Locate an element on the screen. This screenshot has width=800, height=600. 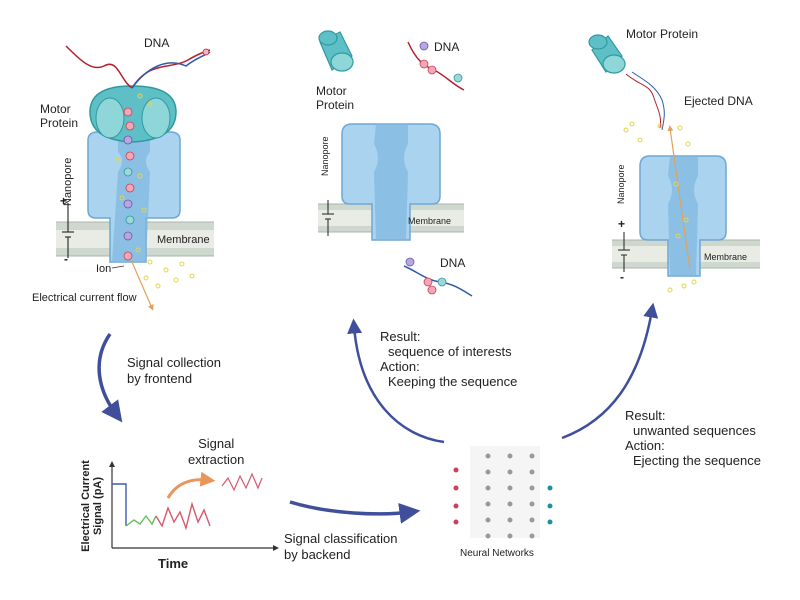
eject-action-label: Action: is located at coordinates (645, 445).